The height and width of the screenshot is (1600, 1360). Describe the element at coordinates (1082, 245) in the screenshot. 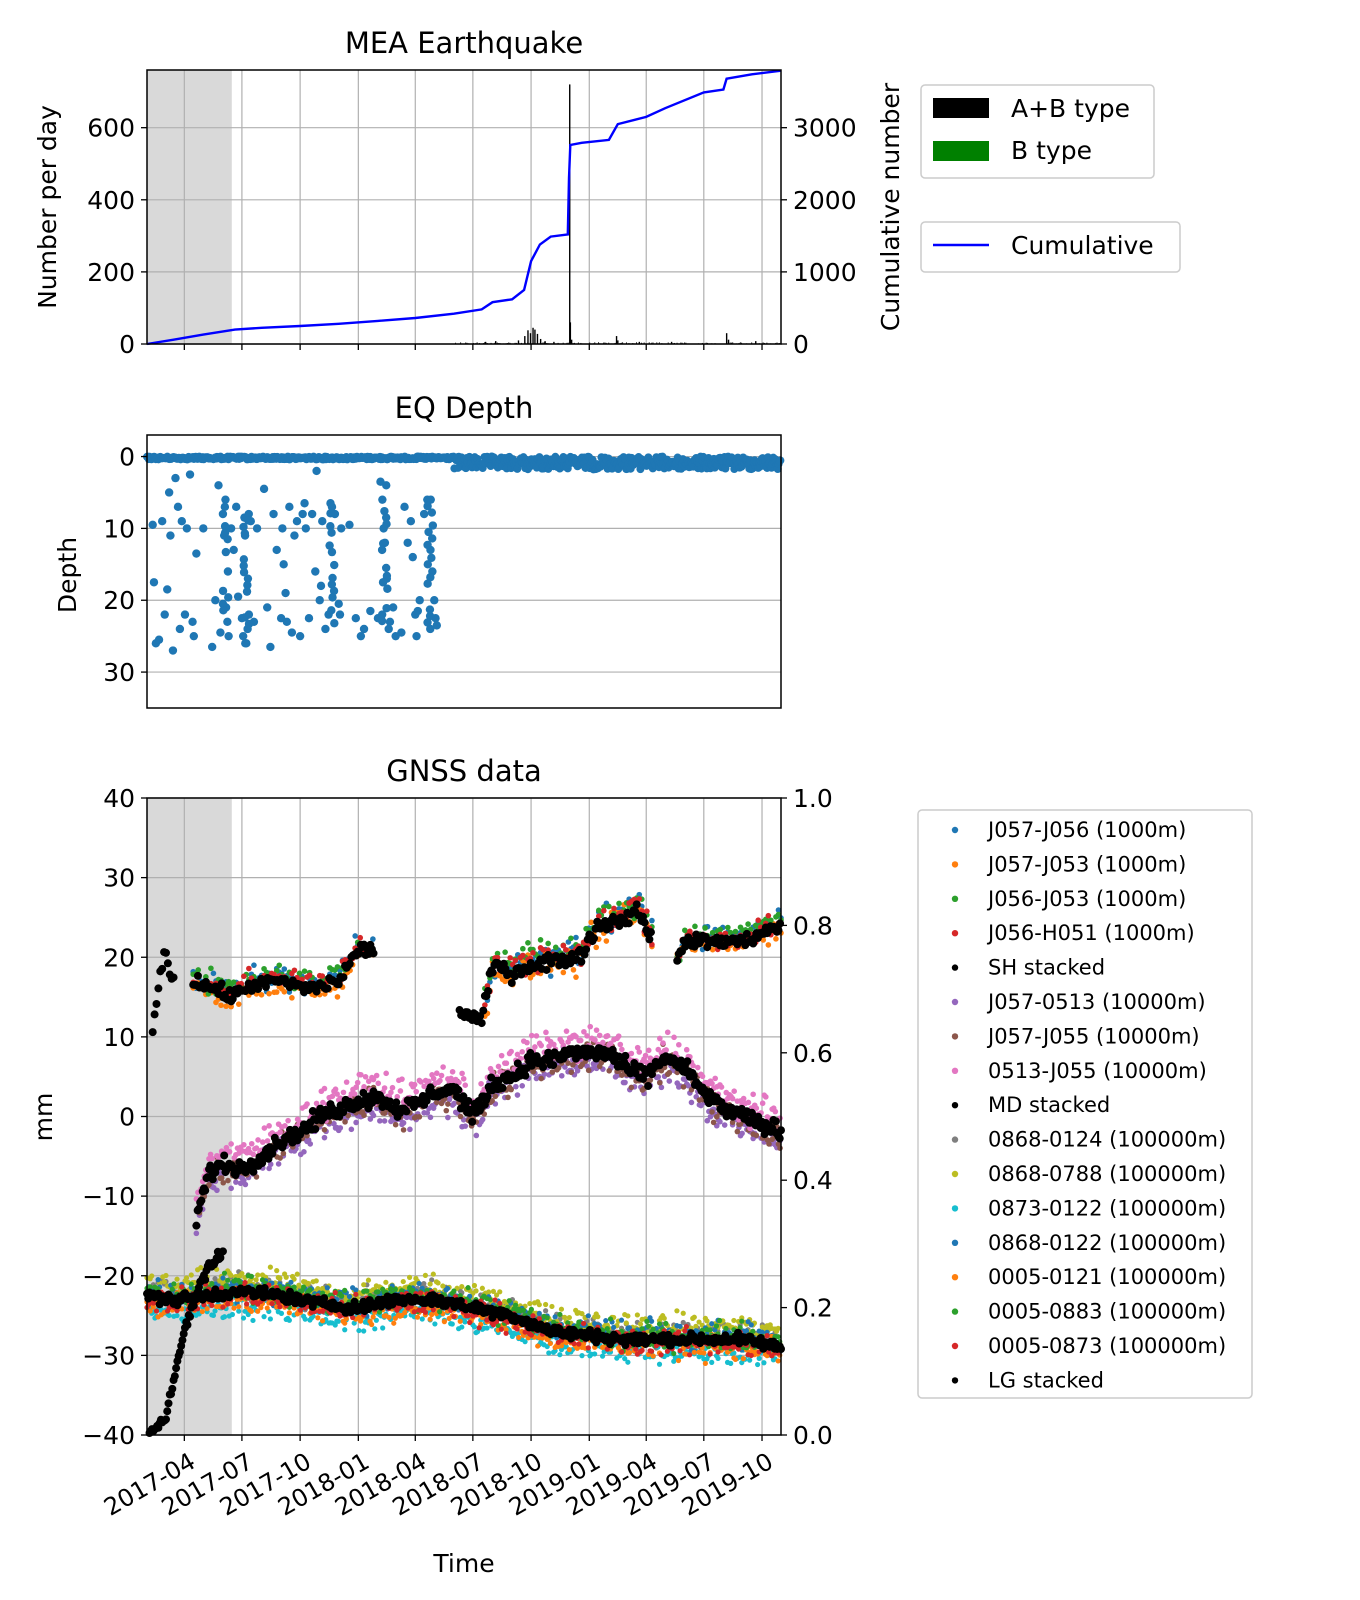

I see `legend-label: Cumulative` at that location.